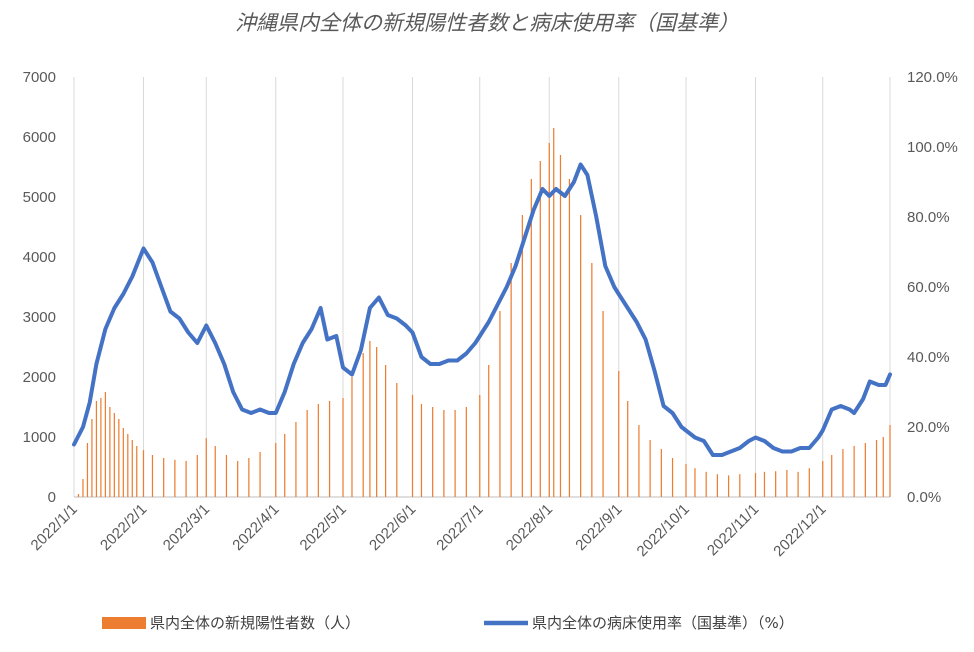 The height and width of the screenshot is (652, 974). I want to click on legend-bar-label: 県内全体の新規陽性者数（人）, so click(255, 623).